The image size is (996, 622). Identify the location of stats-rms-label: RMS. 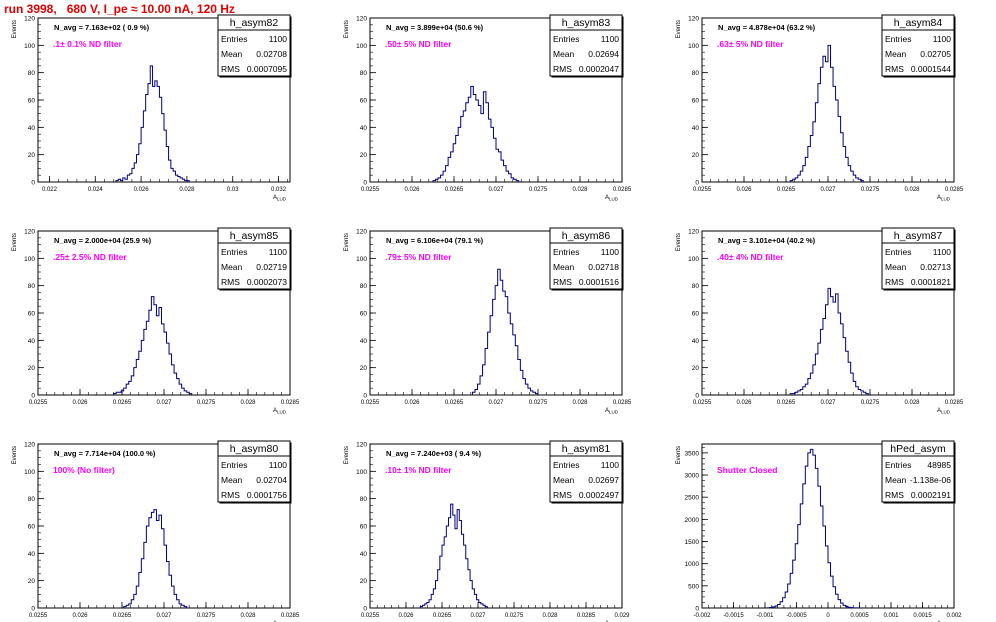
(230, 69).